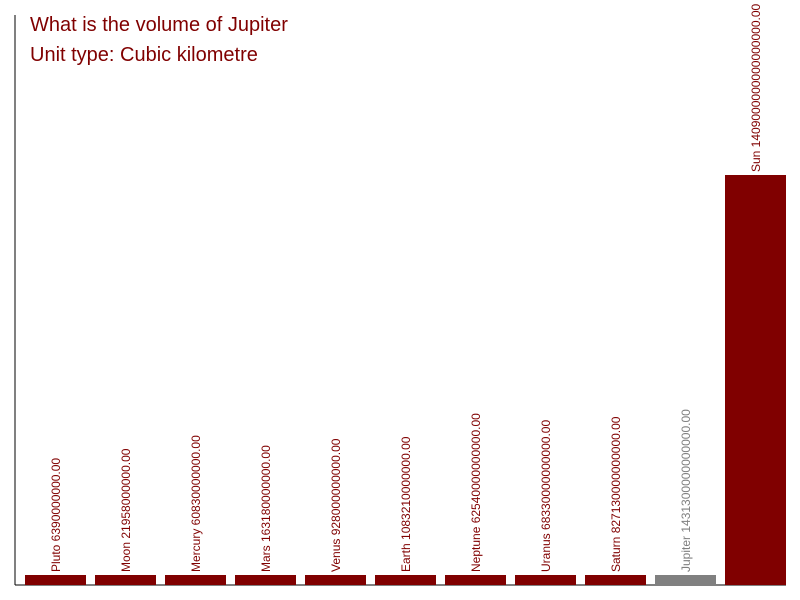 The image size is (800, 600). Describe the element at coordinates (125, 580) in the screenshot. I see `bar-moon` at that location.